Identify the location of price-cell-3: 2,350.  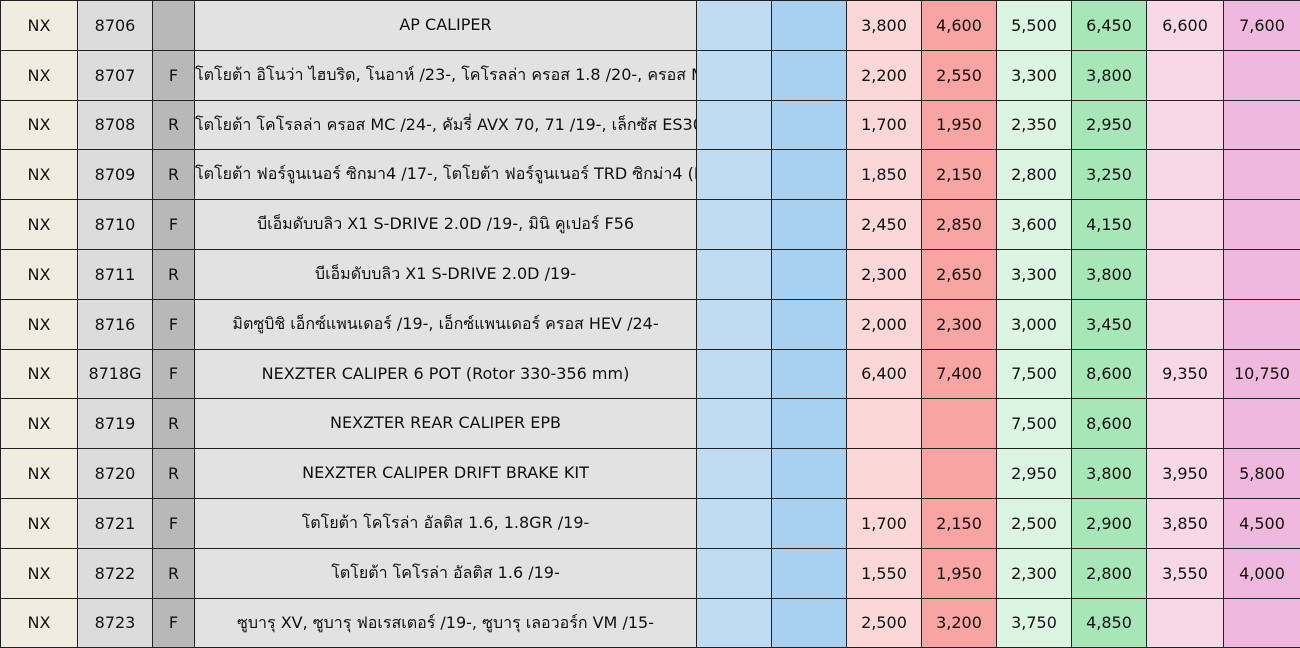
(1034, 125).